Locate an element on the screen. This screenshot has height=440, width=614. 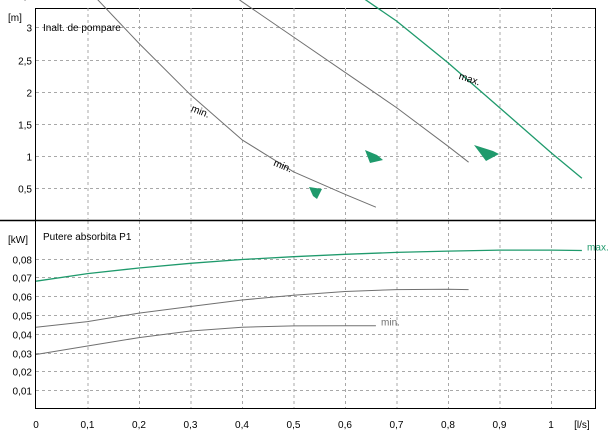
y-tick-label: 1,5 is located at coordinates (25, 126).